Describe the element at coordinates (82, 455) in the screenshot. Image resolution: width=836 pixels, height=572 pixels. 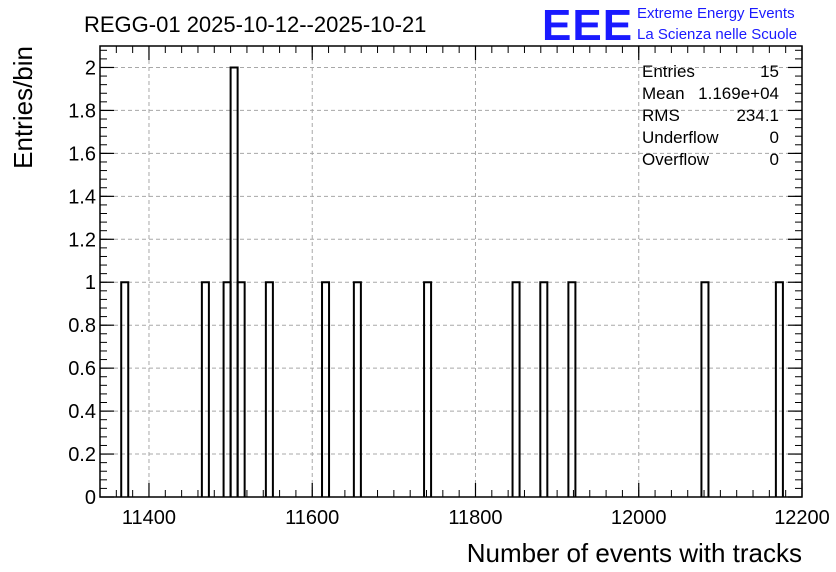
I see `y-tick-label: 0.2` at that location.